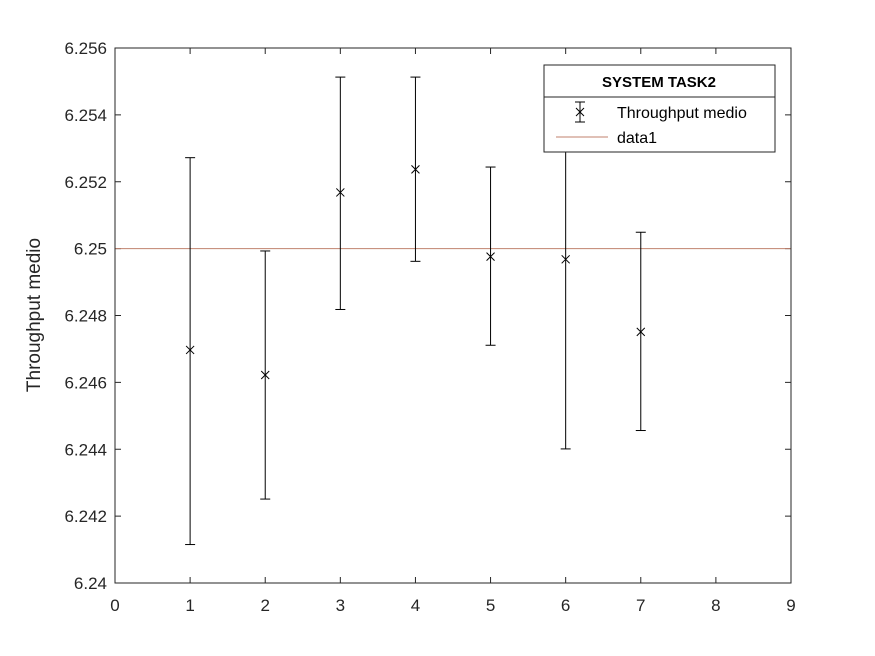 The height and width of the screenshot is (656, 875). Describe the element at coordinates (790, 605) in the screenshot. I see `x-tick-label: 9` at that location.